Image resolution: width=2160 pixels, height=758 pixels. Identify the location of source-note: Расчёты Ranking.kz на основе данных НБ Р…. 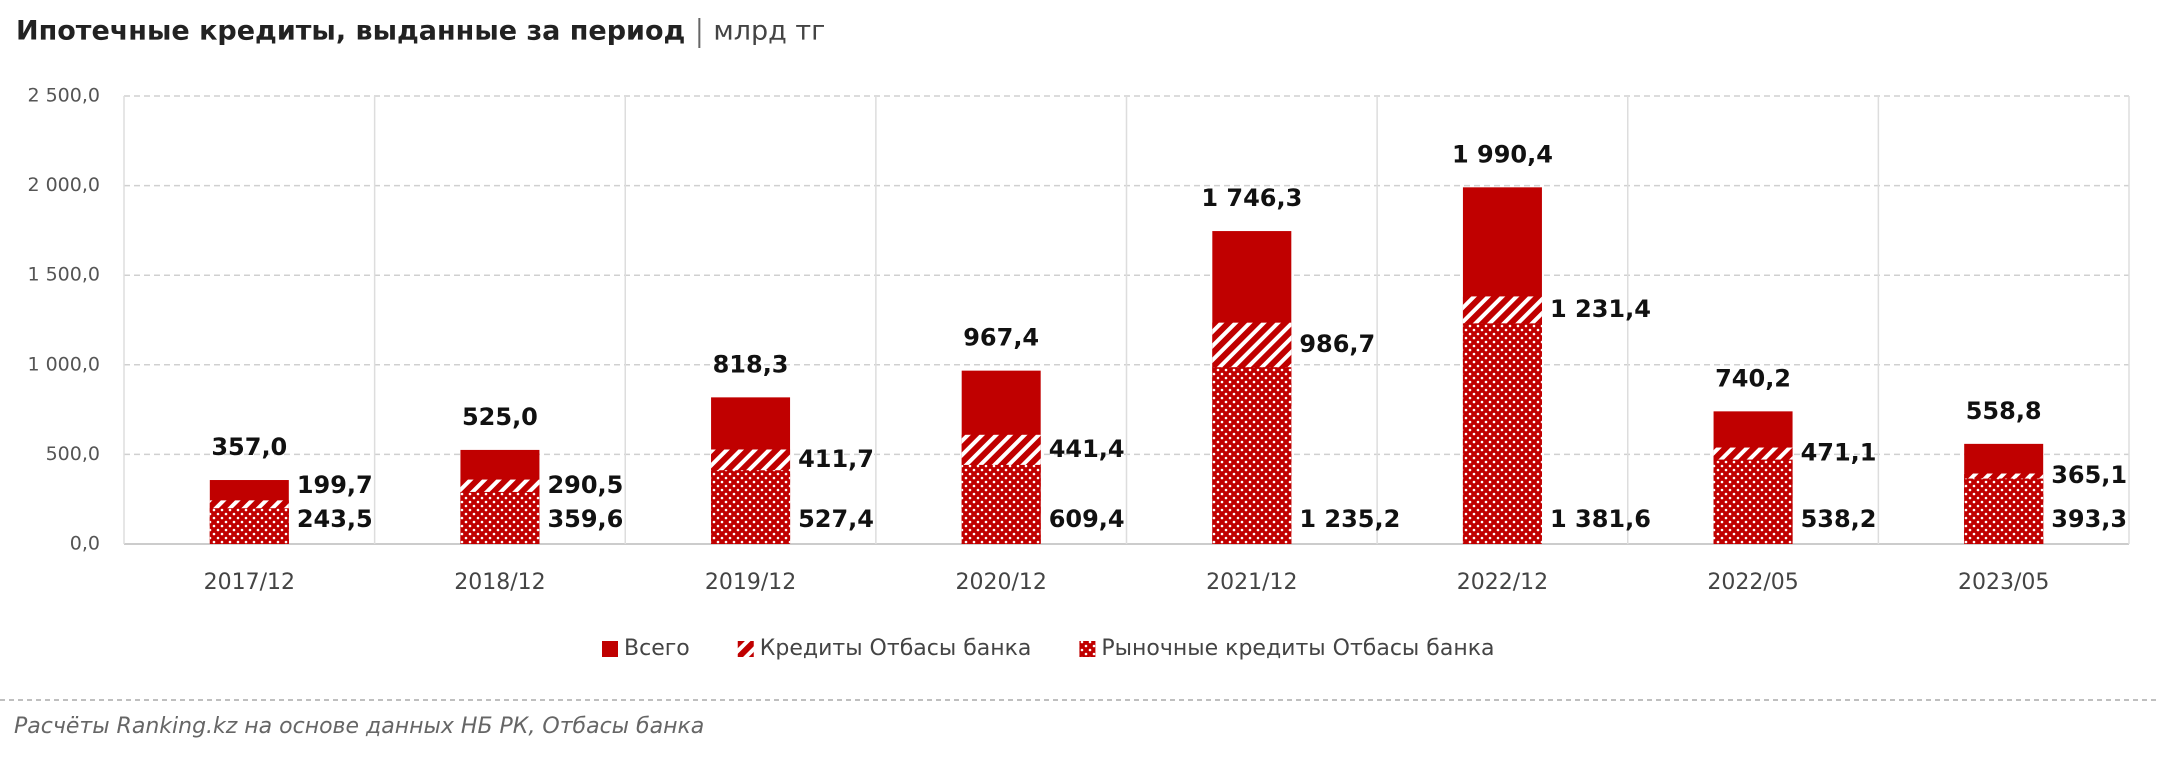
(359, 726).